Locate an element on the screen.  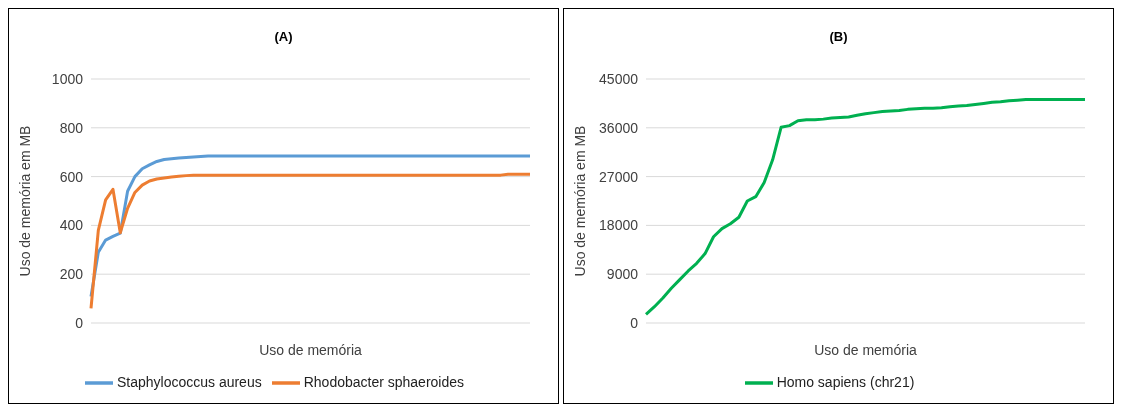
y-tick-label: 800 is located at coordinates (71, 127).